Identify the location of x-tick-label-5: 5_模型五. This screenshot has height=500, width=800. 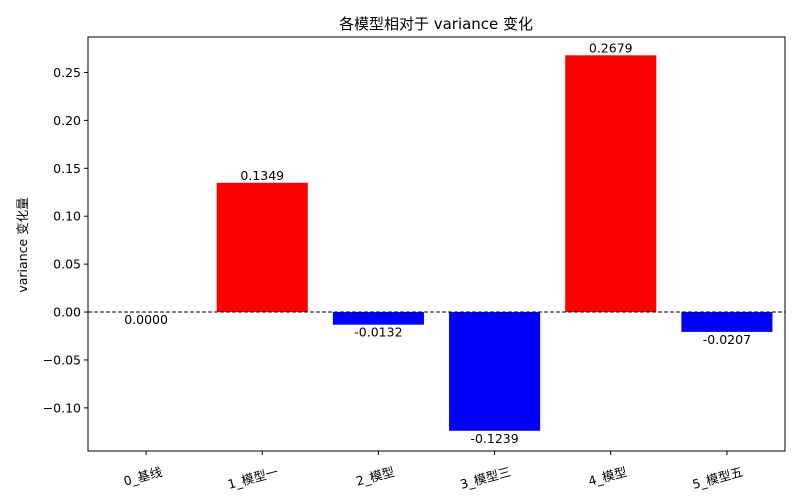
(718, 478).